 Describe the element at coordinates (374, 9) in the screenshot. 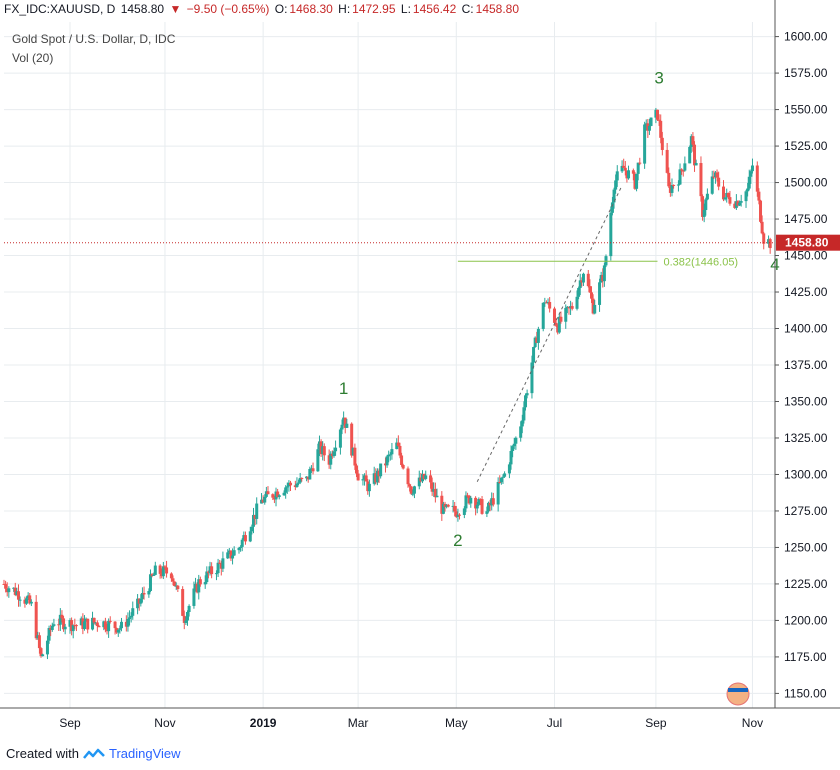

I see `high-value: 1472.95` at that location.